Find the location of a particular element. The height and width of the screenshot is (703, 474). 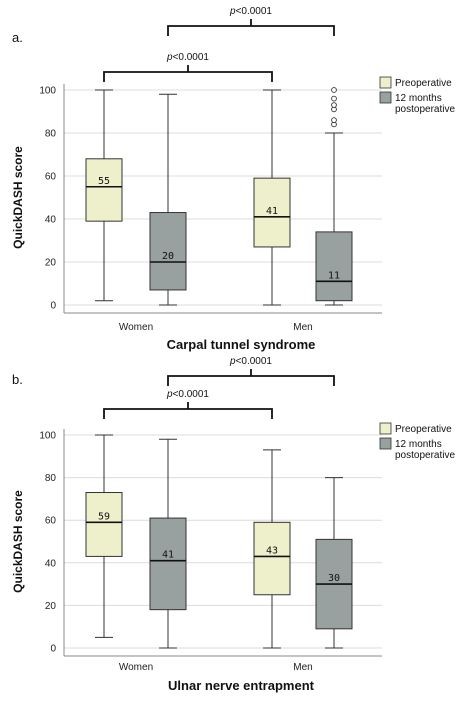

x-axis-title: Carpal tunnel syndrome is located at coordinates (241, 344).